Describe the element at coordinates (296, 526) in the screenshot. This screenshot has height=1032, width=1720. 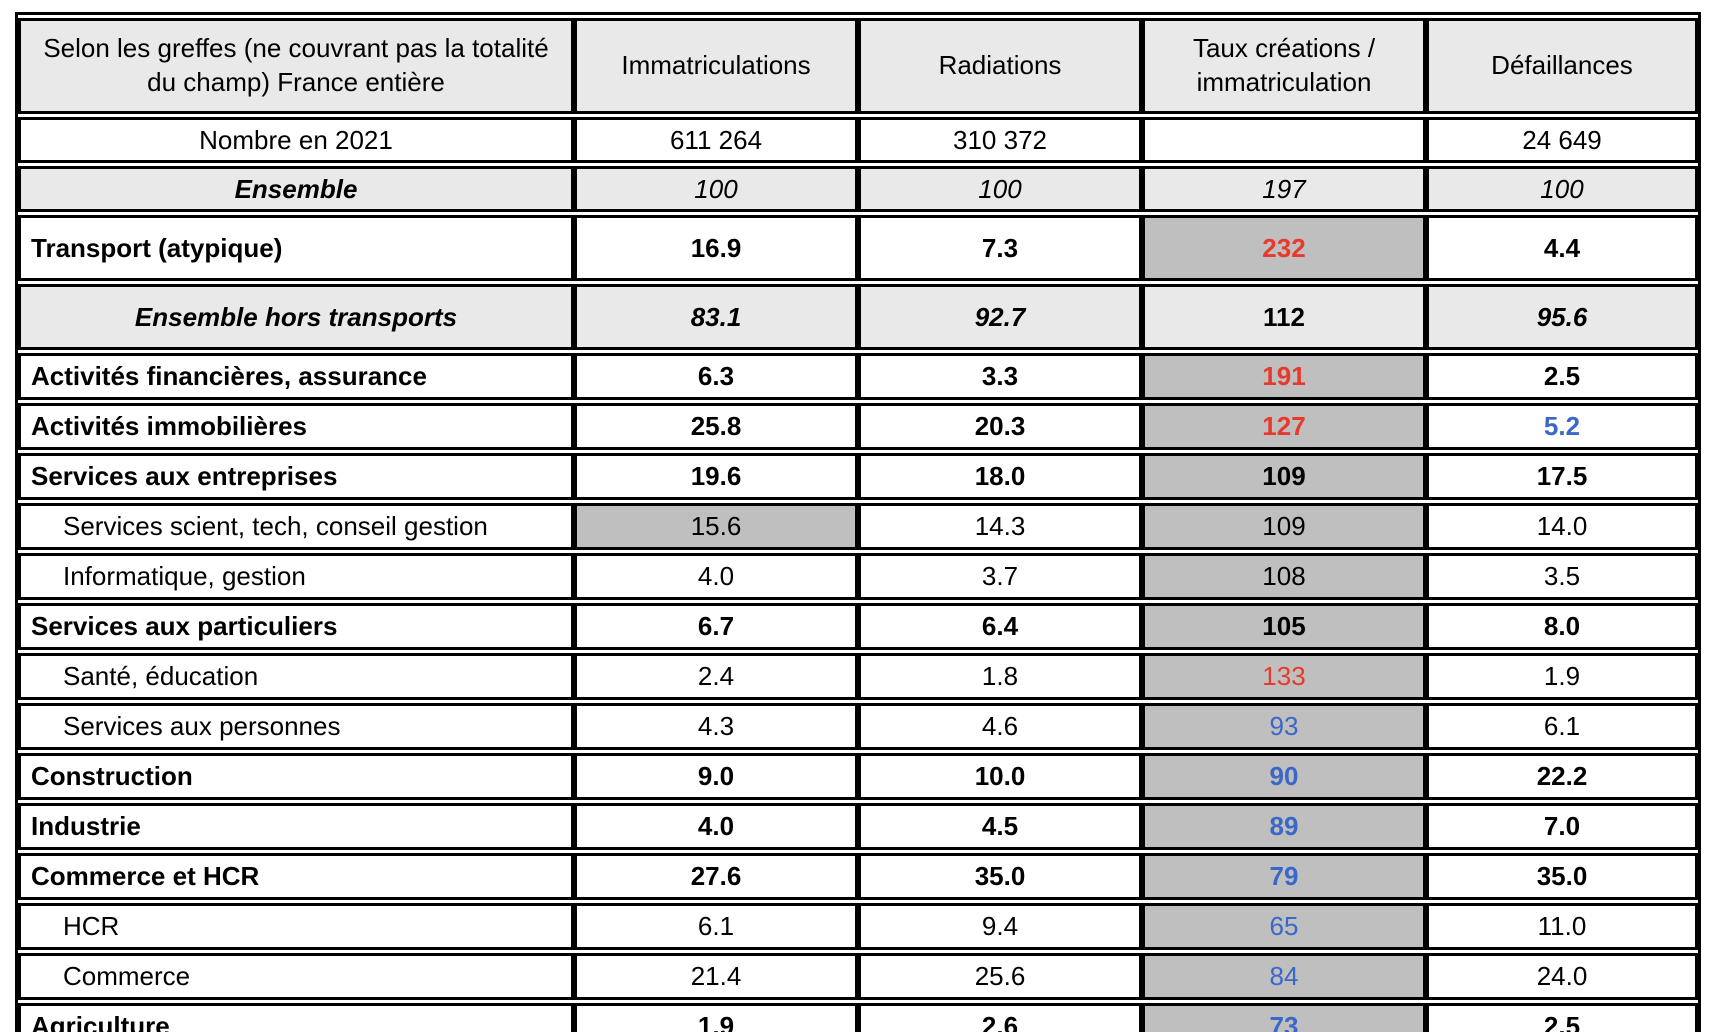
I see `row-label: Services scient, tech, conseil gestion` at that location.